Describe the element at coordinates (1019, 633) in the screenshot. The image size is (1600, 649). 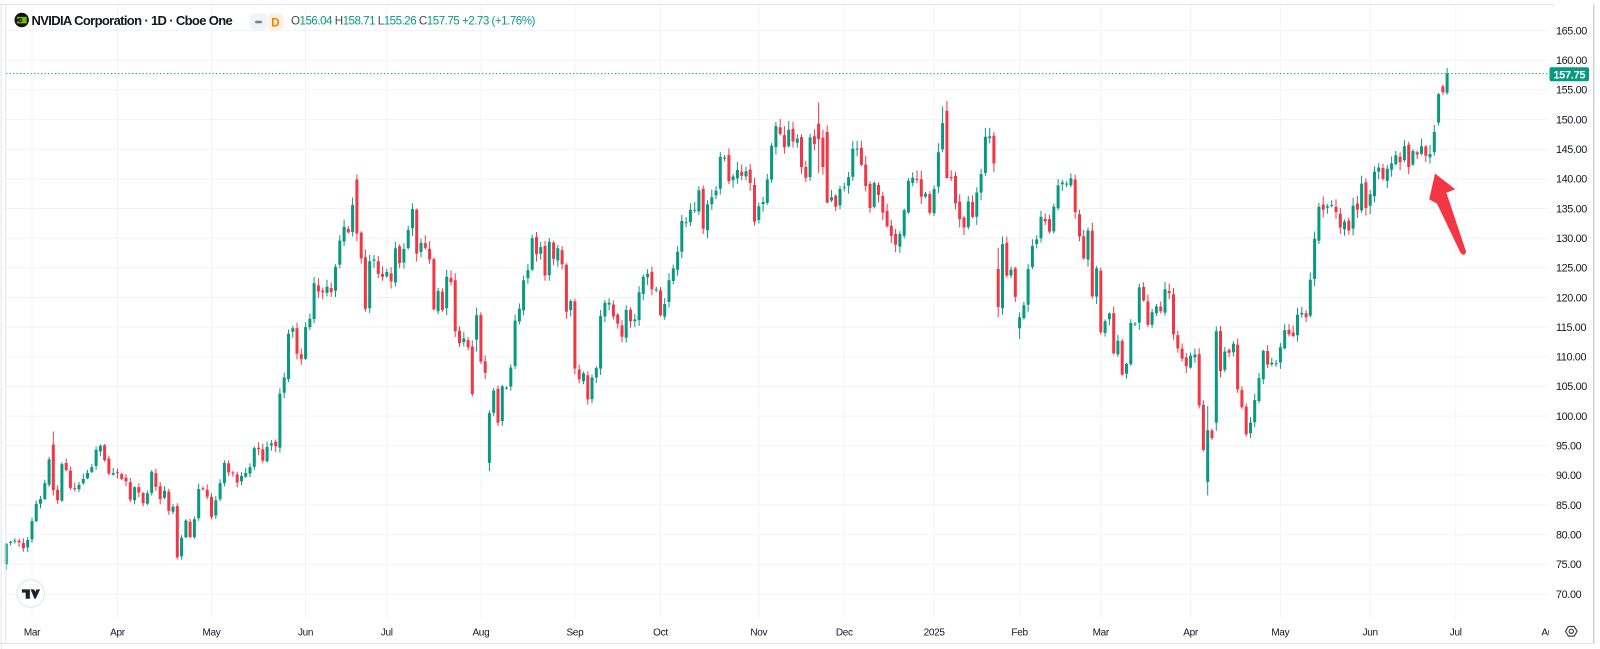
I see `svg-text: Feb` at that location.